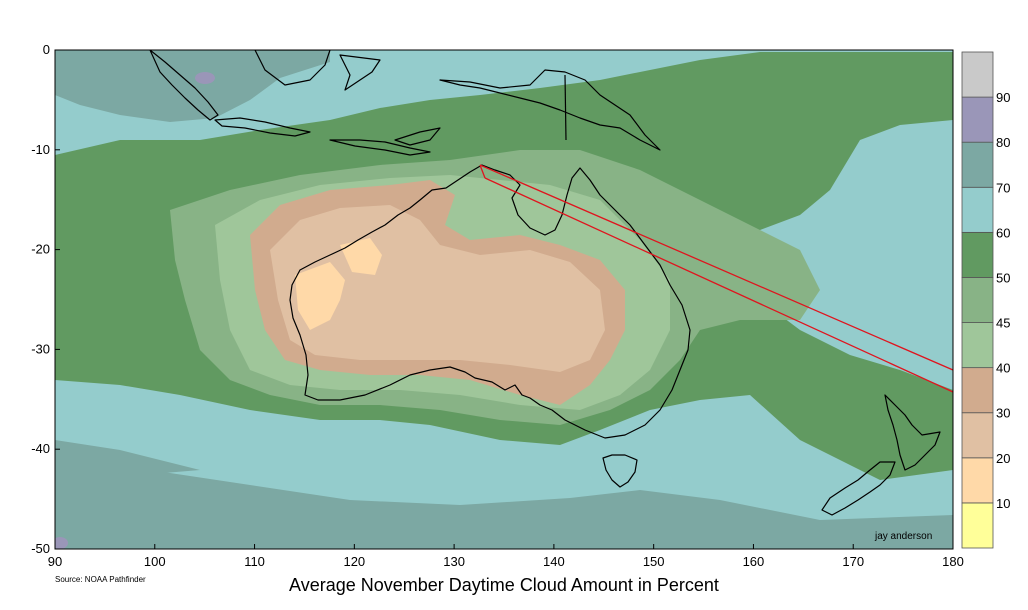 The image size is (1028, 610). Describe the element at coordinates (1003, 142) in the screenshot. I see `legend-label: 80` at that location.